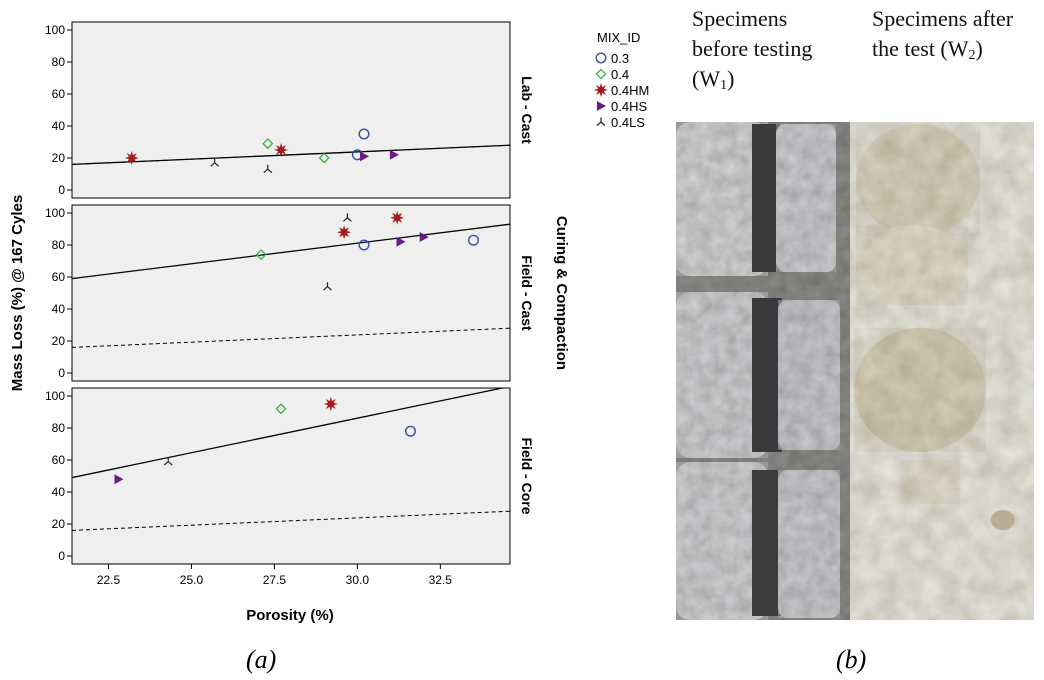 The width and height of the screenshot is (1044, 680). Describe the element at coordinates (275, 580) in the screenshot. I see `x-tick-label: 27.5` at that location.